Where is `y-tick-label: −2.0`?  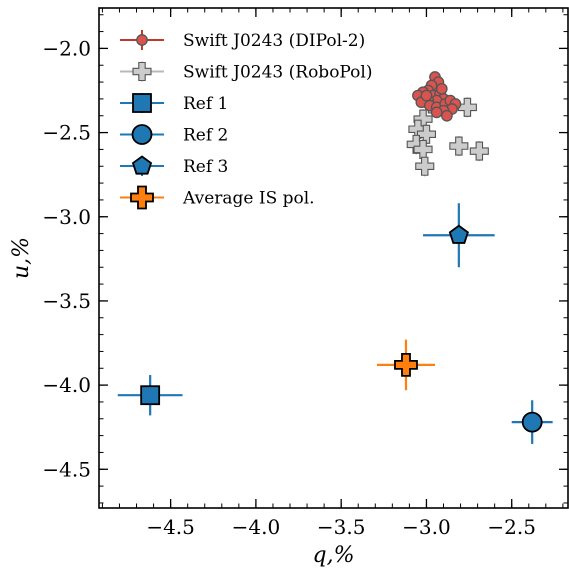
y-tick-label: −2.0 is located at coordinates (66, 48).